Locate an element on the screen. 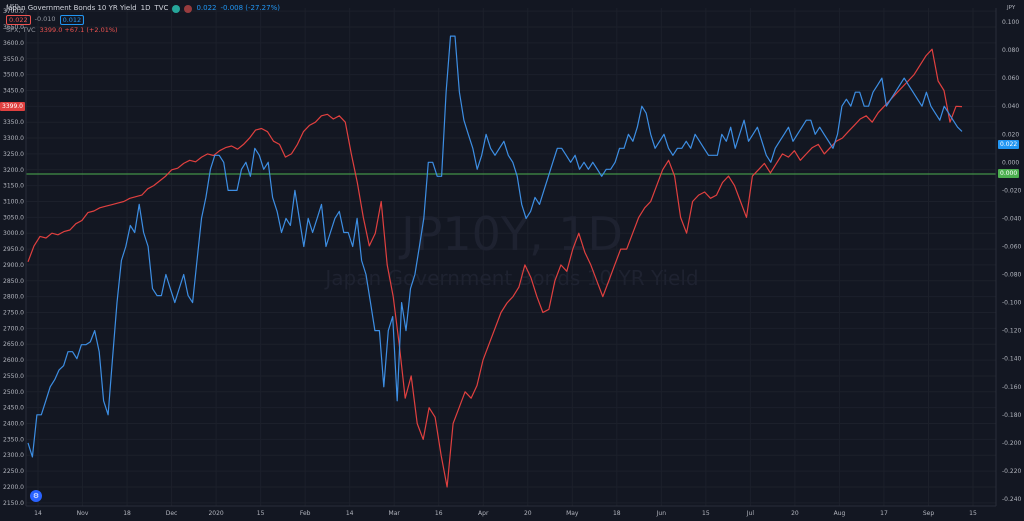 This screenshot has height=521, width=1024. left-axis-tick-label: 2250.0 is located at coordinates (13, 471).